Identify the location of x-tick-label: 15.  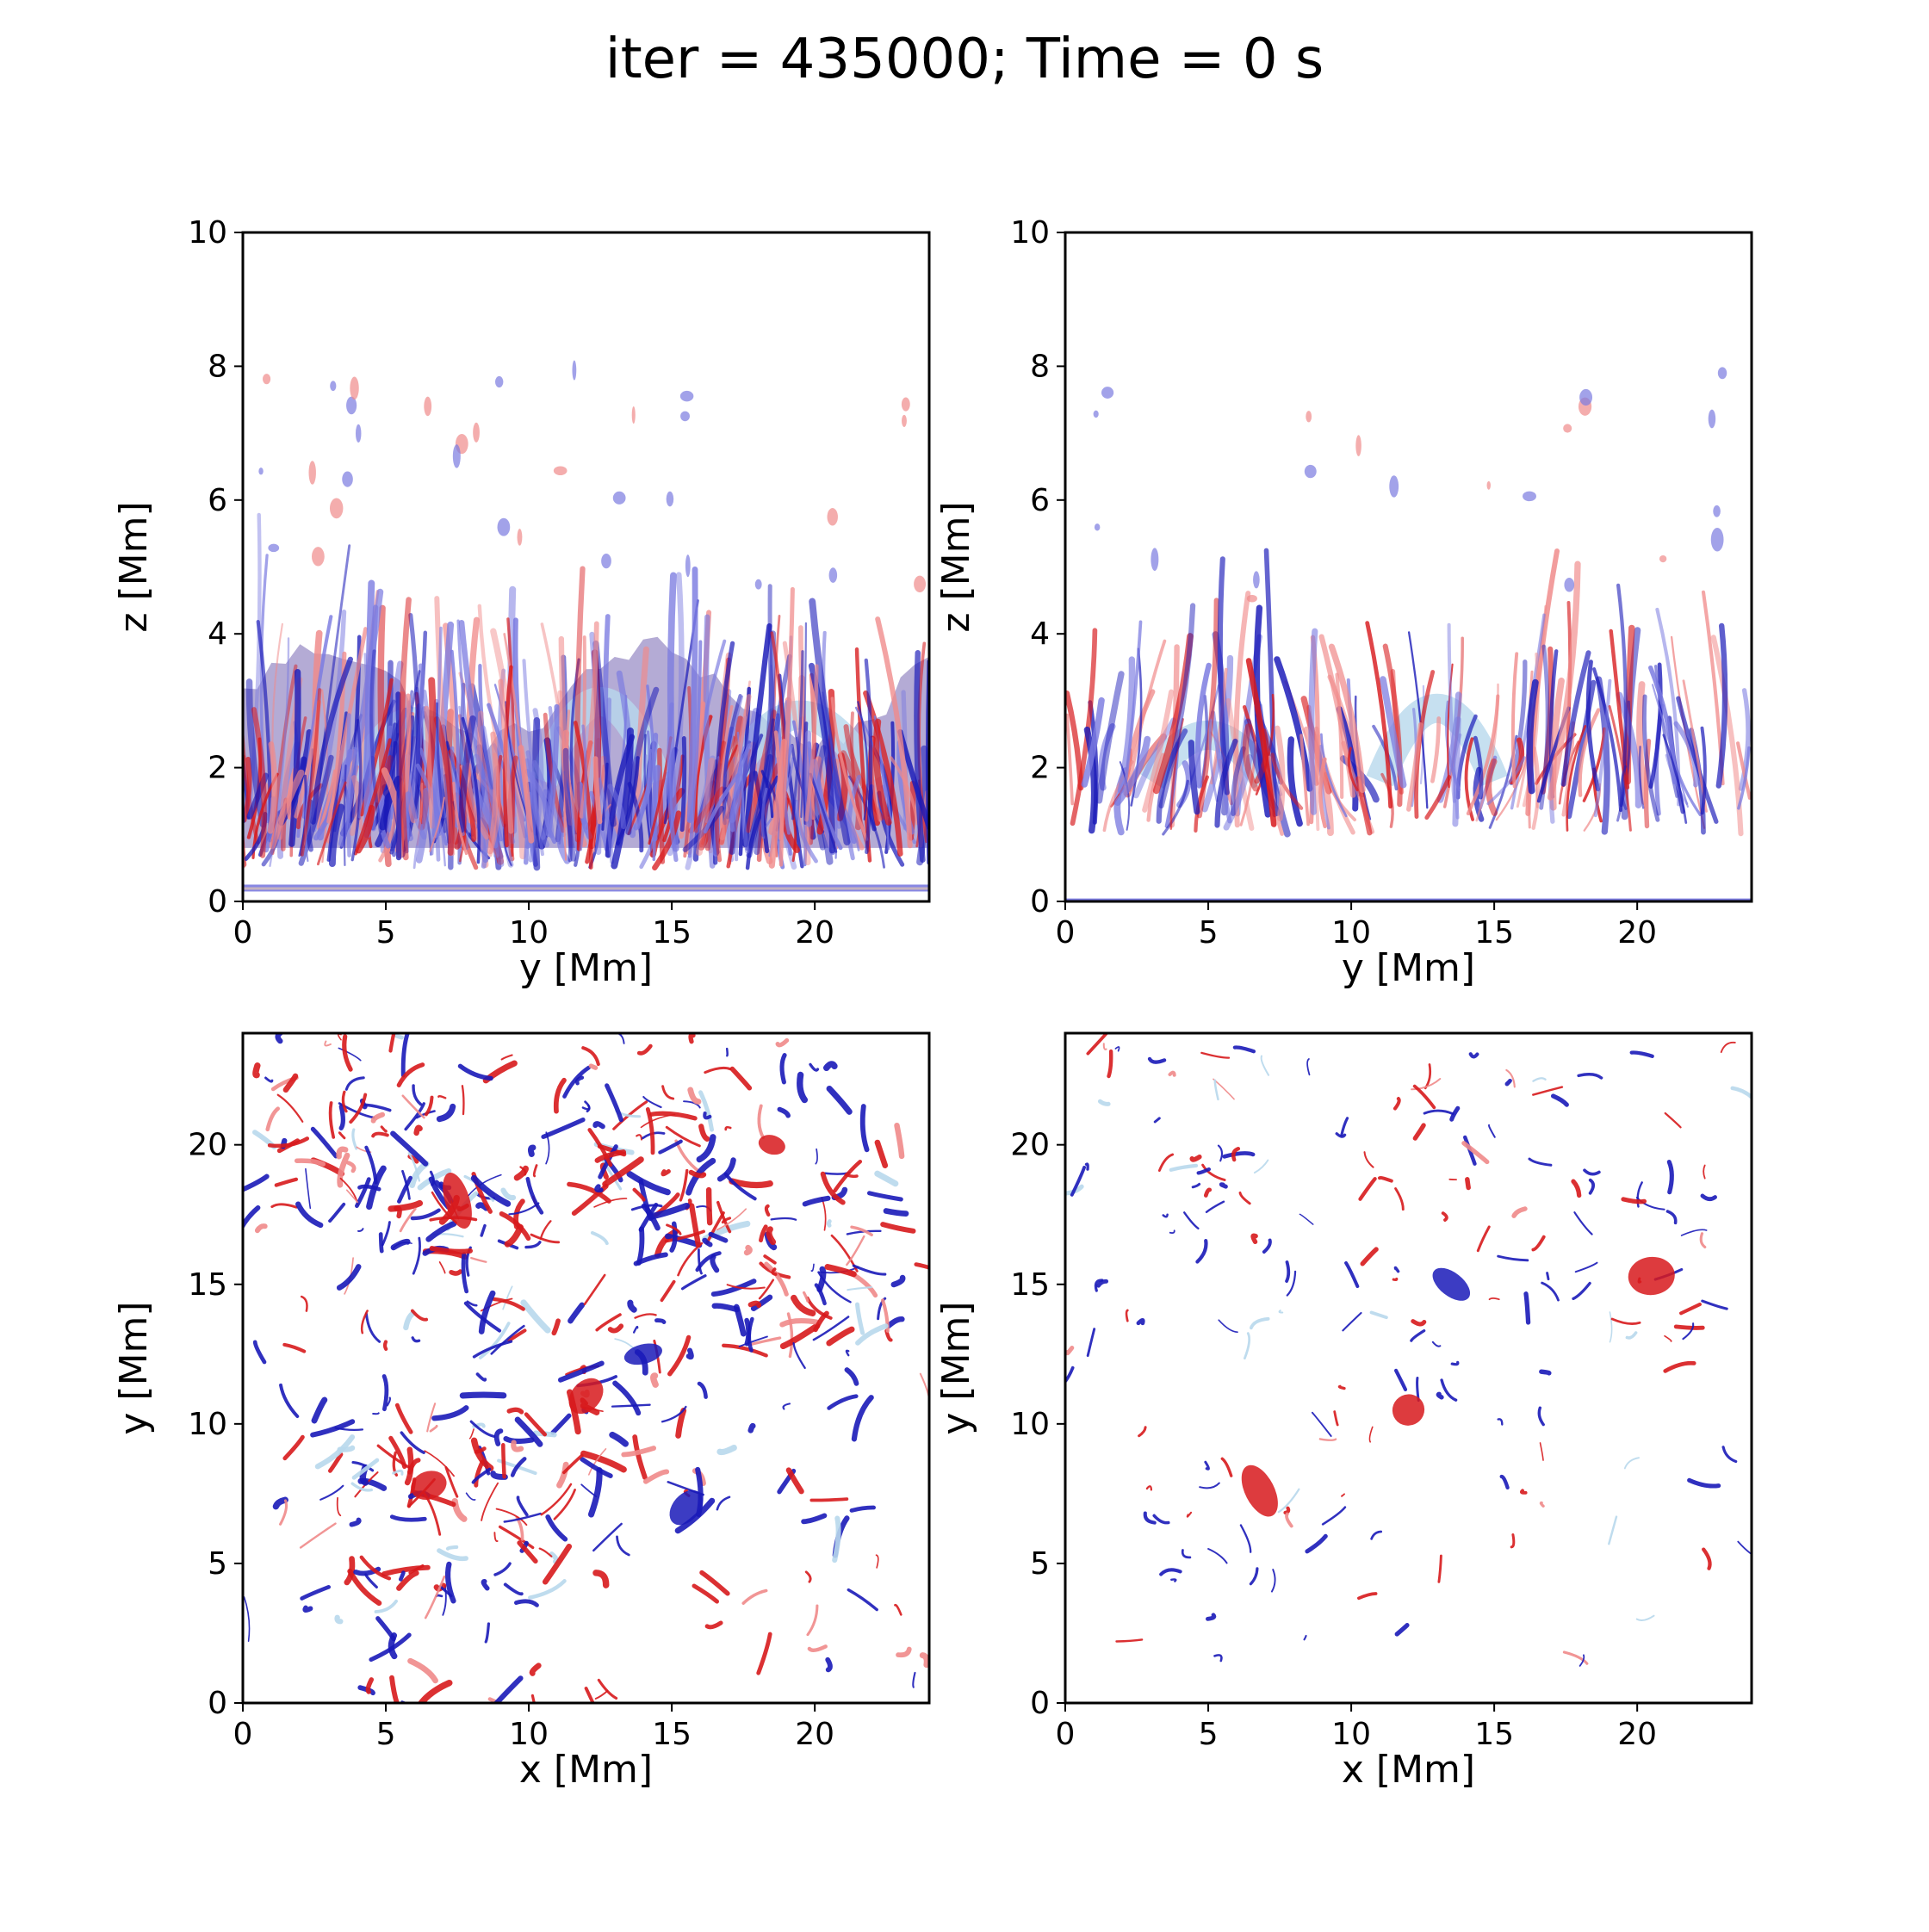
(1494, 1735).